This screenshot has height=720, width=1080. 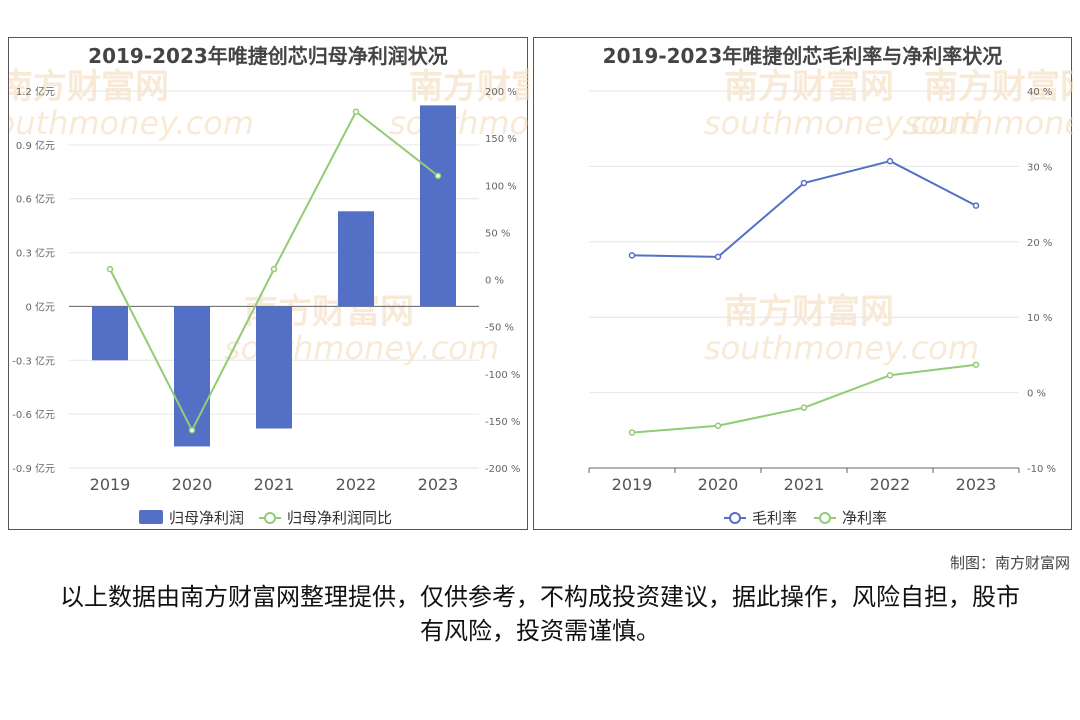 What do you see at coordinates (268, 56) in the screenshot?
I see `net-profit-chart-title: 2019-2023年唯捷创芯归母净利润状况` at bounding box center [268, 56].